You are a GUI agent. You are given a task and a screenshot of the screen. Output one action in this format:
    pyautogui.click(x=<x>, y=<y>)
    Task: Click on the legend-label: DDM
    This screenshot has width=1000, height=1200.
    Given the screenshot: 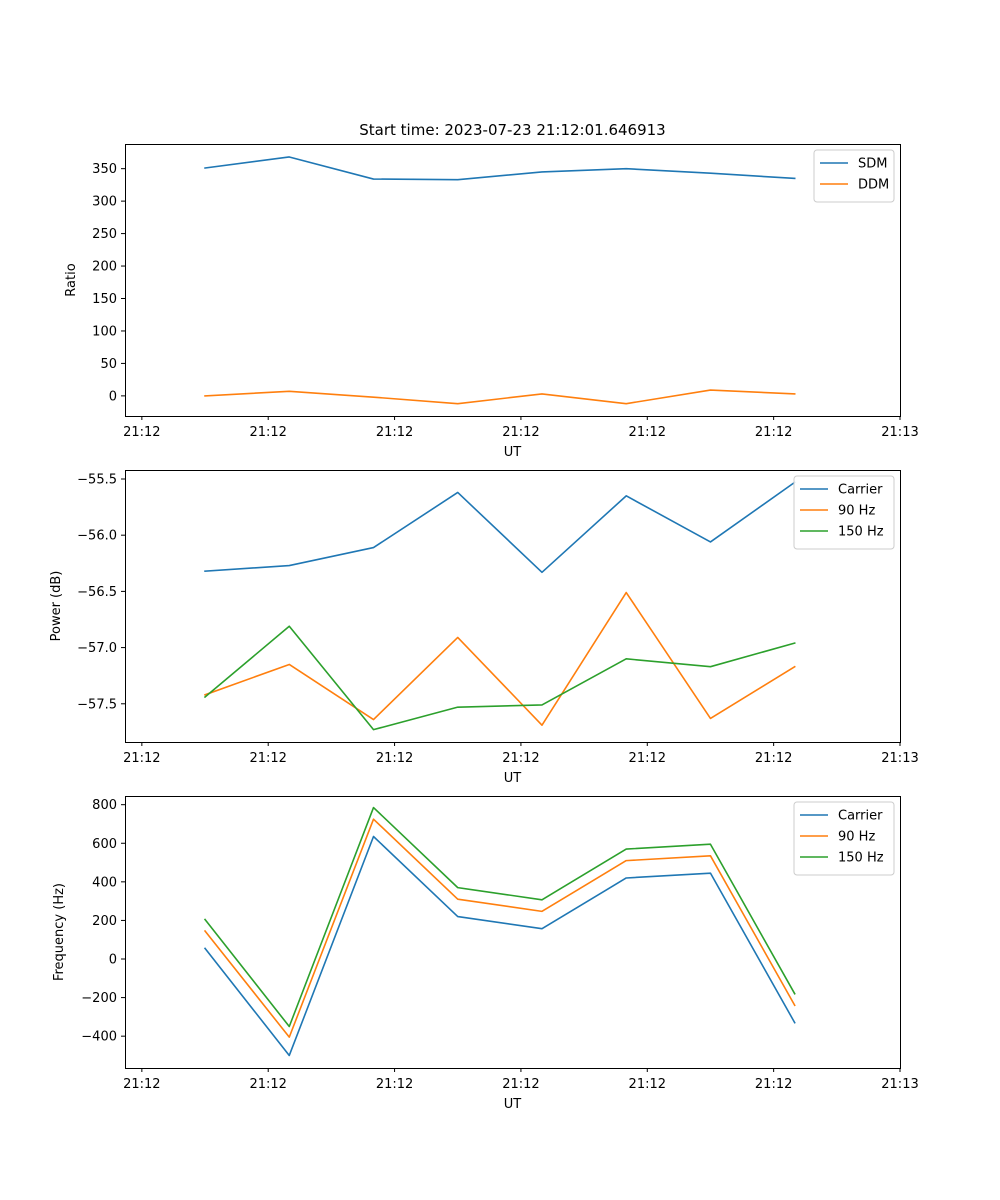 What is the action you would take?
    pyautogui.click(x=873, y=185)
    